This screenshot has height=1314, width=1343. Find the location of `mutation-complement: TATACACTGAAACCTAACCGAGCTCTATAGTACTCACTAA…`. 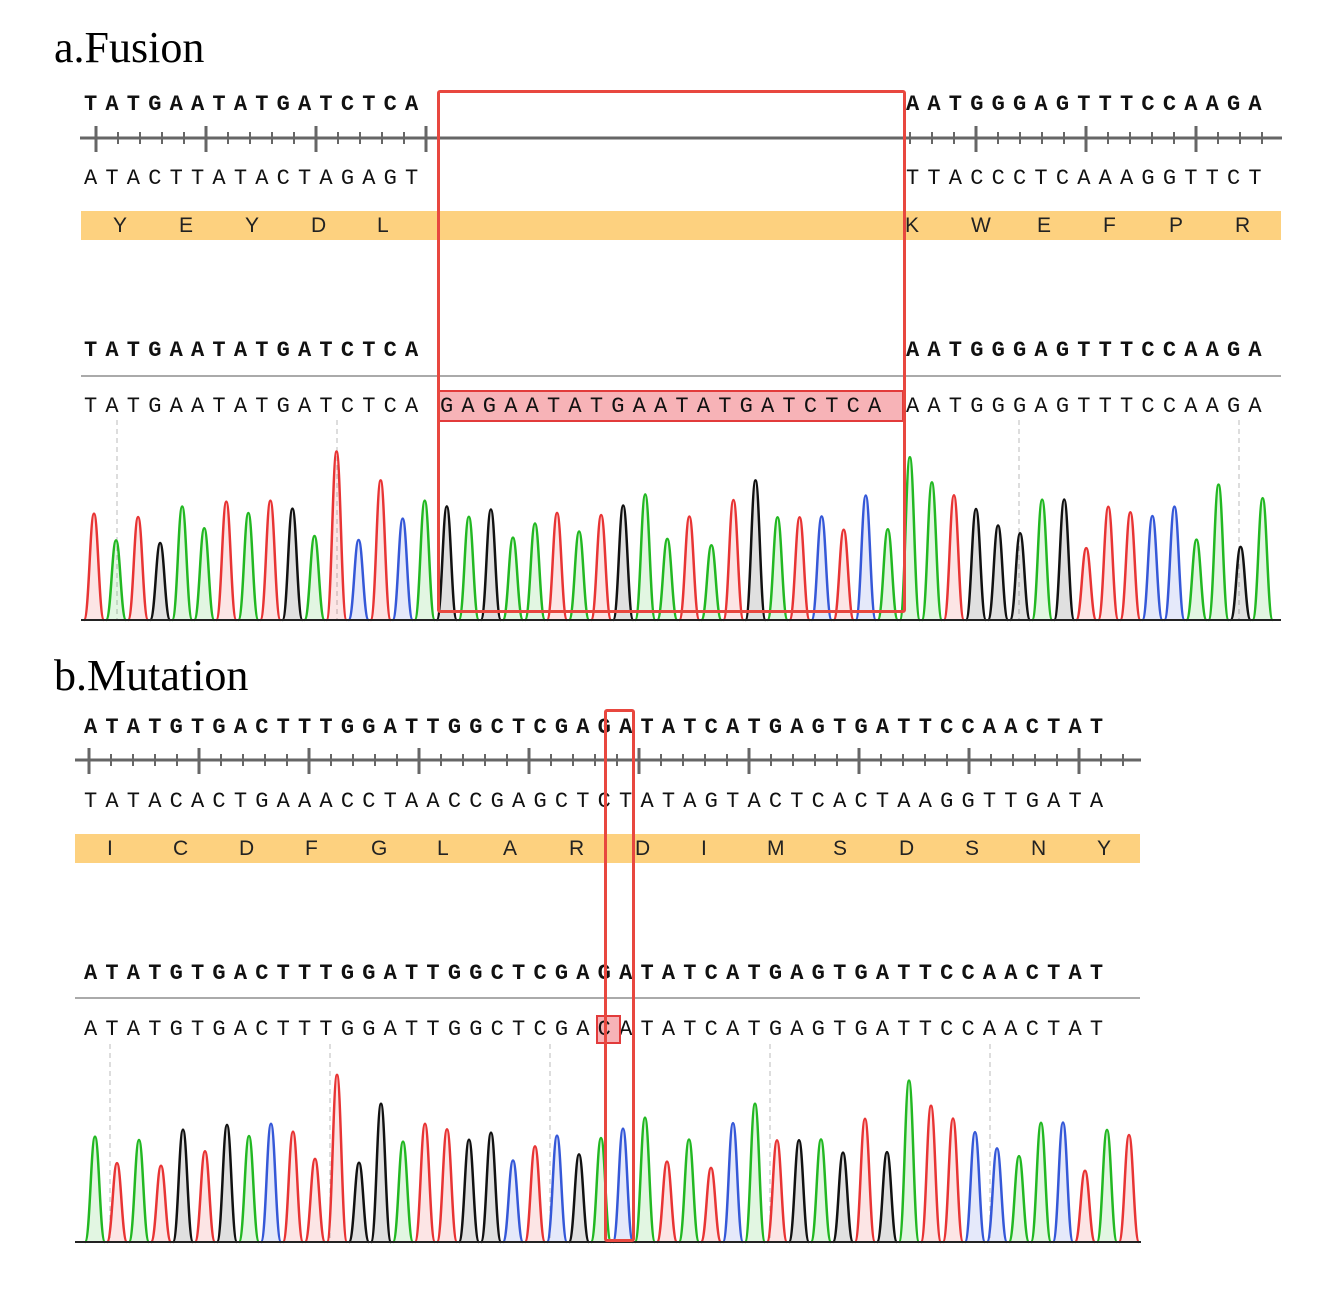

mutation-complement: TATACACTGAAACCTAACCGAGCTCTATAGTACTCACTAA… is located at coordinates (598, 801).